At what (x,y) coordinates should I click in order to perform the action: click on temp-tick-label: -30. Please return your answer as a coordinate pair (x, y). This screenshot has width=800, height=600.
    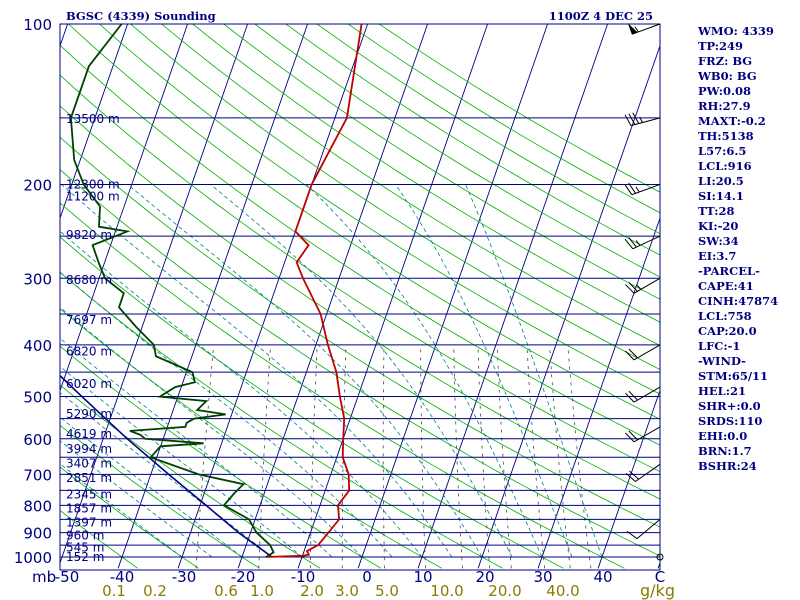
    Looking at the image, I should click on (184, 577).